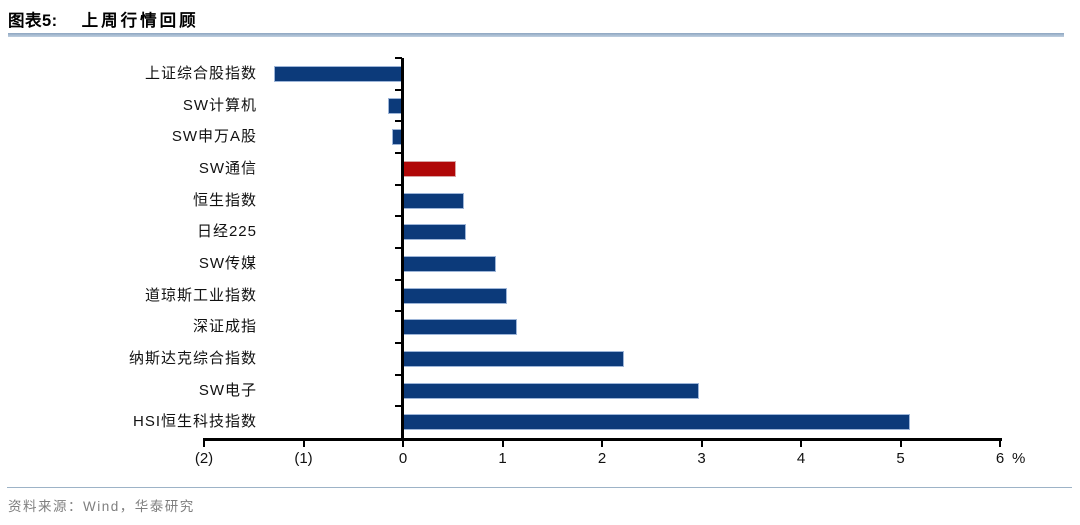 This screenshot has height=525, width=1080. I want to click on x-tick-label: 2, so click(602, 458).